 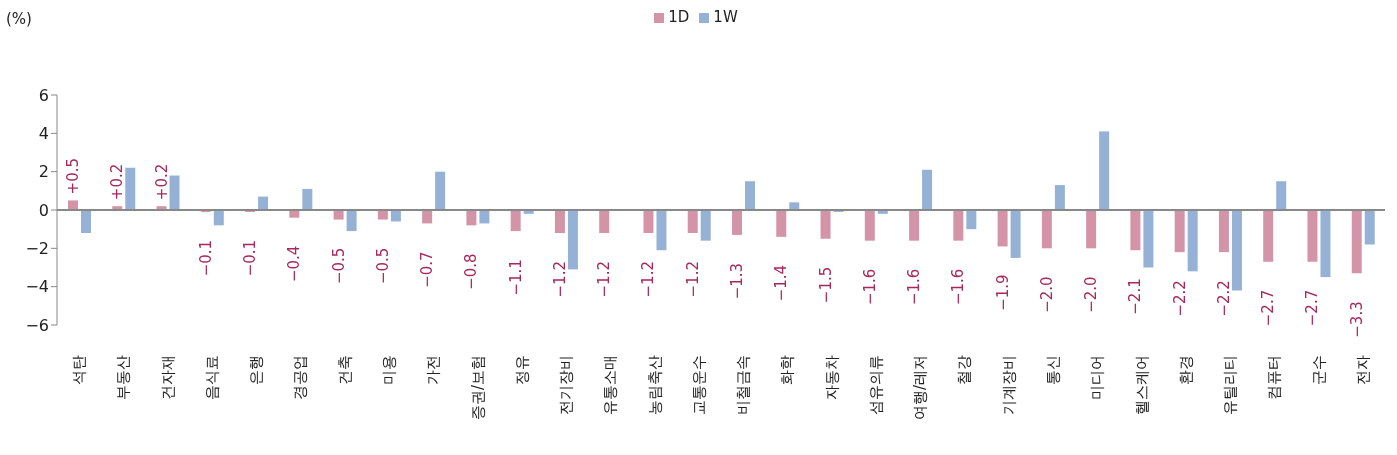 I want to click on data-label: −0.7, so click(x=427, y=269).